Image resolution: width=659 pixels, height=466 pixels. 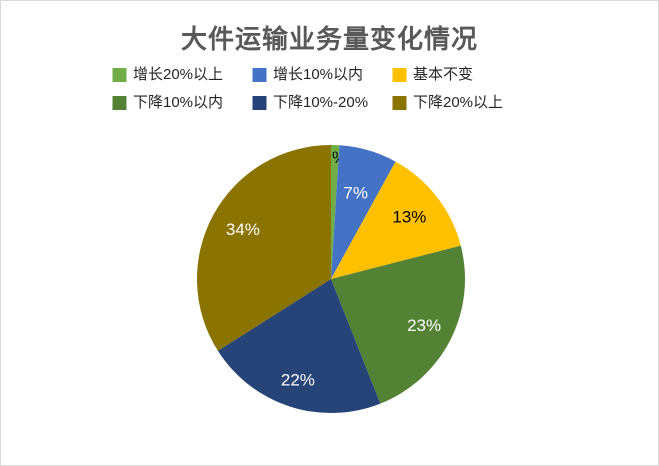 I want to click on legend-item-3: 基本不变, so click(x=469, y=74).